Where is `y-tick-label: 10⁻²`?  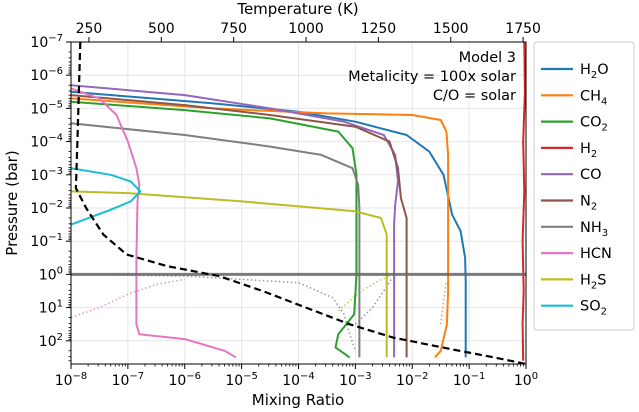 y-tick-label: 10⁻² is located at coordinates (46, 208).